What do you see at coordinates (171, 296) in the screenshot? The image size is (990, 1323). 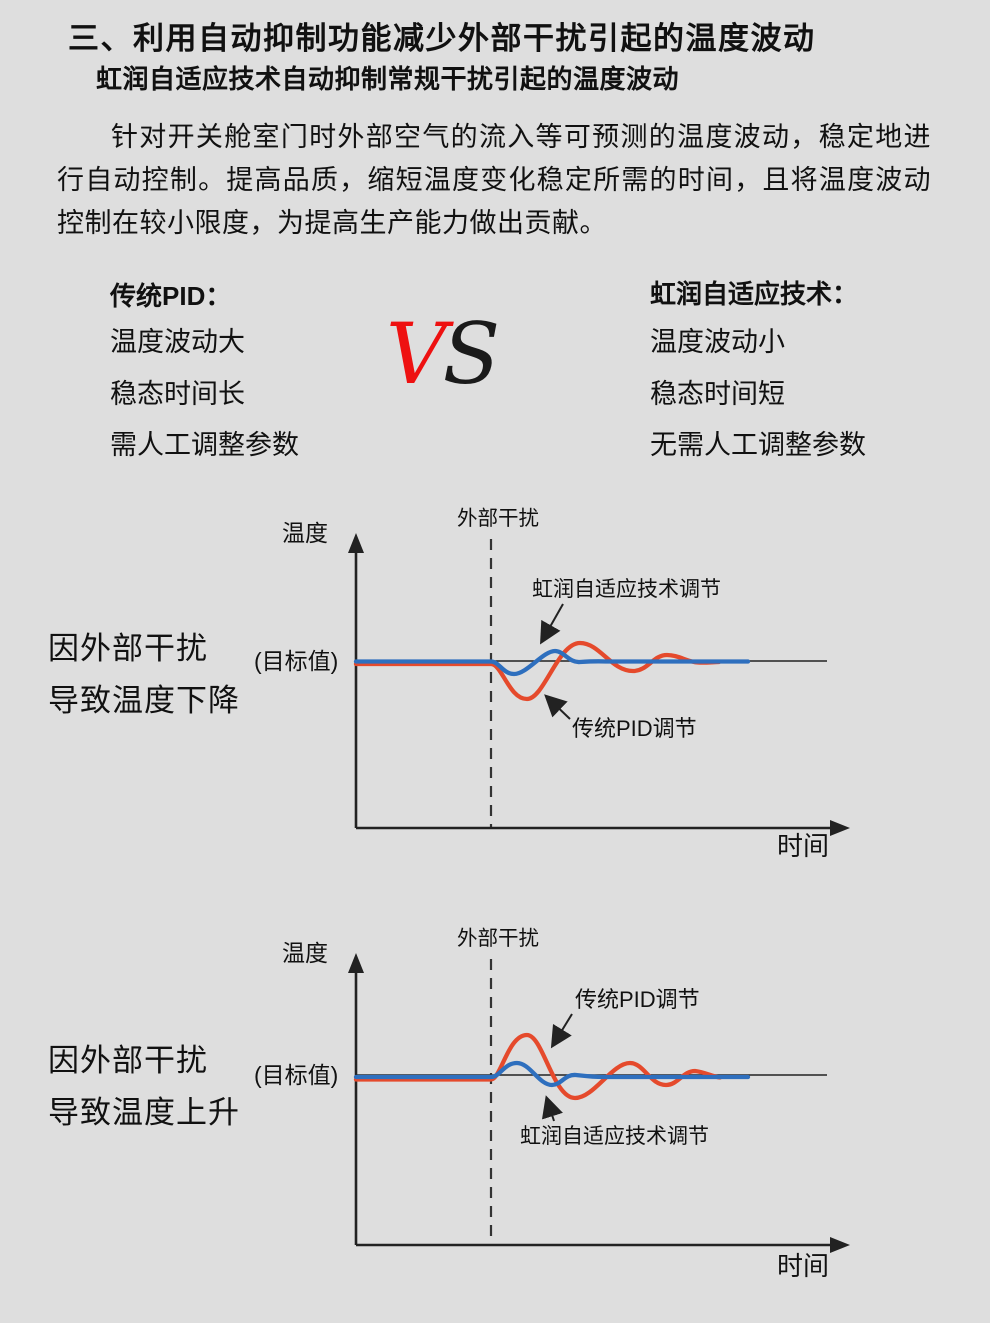 I see `compare-left-header: 传统PID：` at bounding box center [171, 296].